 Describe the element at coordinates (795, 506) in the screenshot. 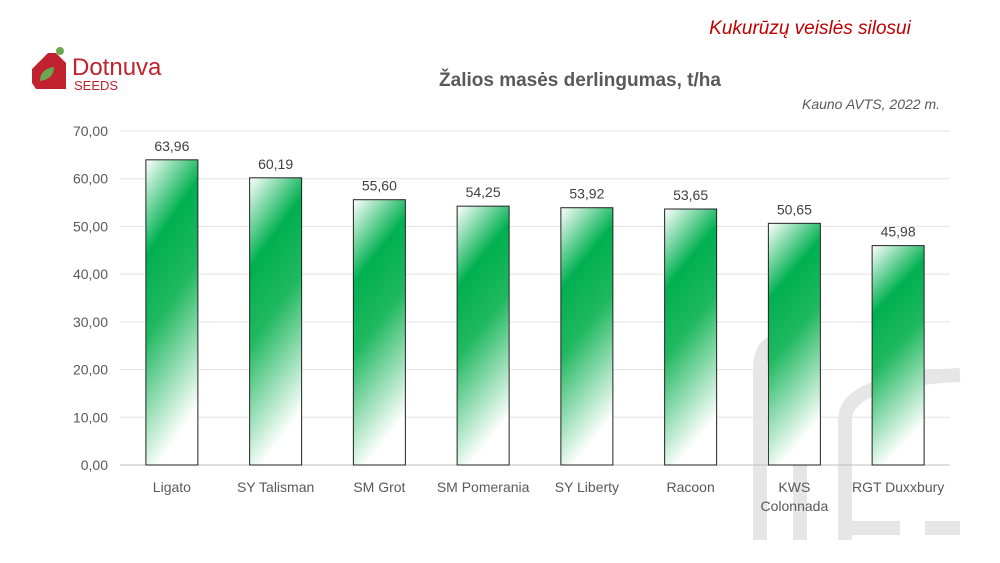

I see `x-tick-label: Colonnada` at that location.